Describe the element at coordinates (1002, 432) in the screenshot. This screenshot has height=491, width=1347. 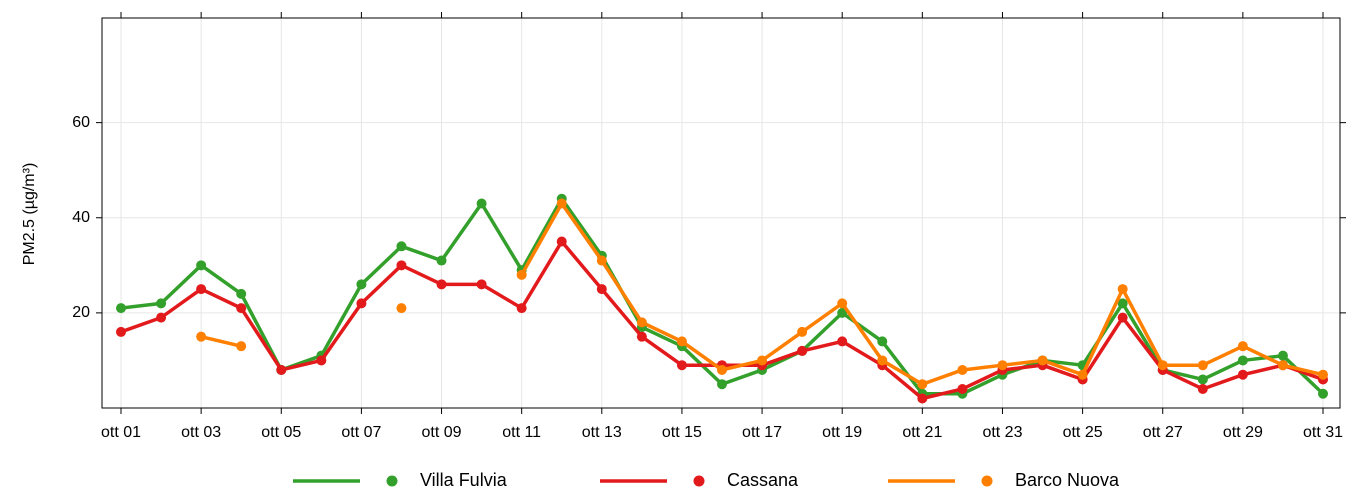
I see `x-tick-label: ott 23` at that location.